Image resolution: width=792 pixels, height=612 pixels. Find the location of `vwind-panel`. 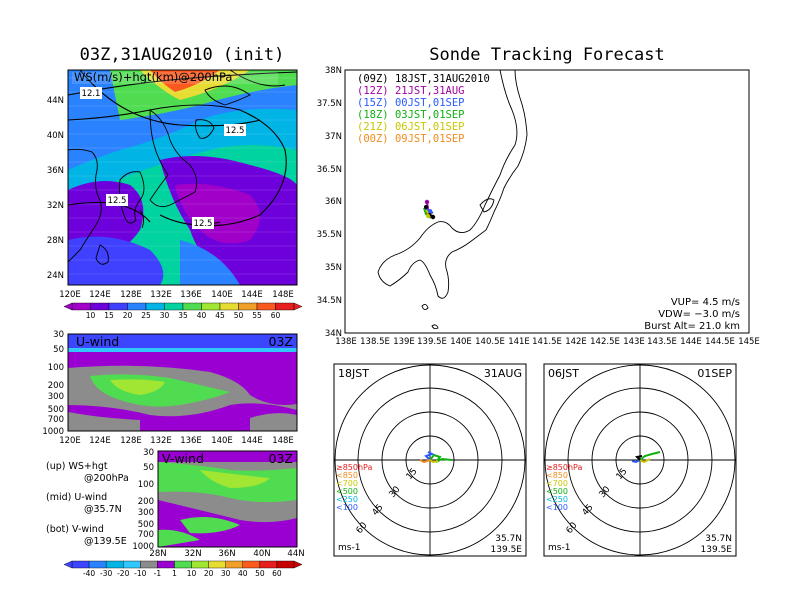

vwind-panel is located at coordinates (227, 499).